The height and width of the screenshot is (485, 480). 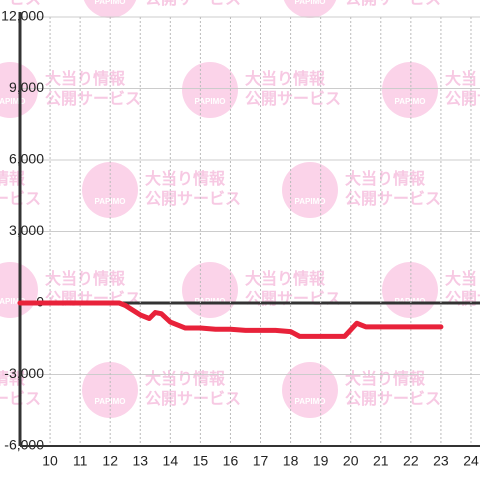 I want to click on y-tick-label: 6,000, so click(x=26, y=159).